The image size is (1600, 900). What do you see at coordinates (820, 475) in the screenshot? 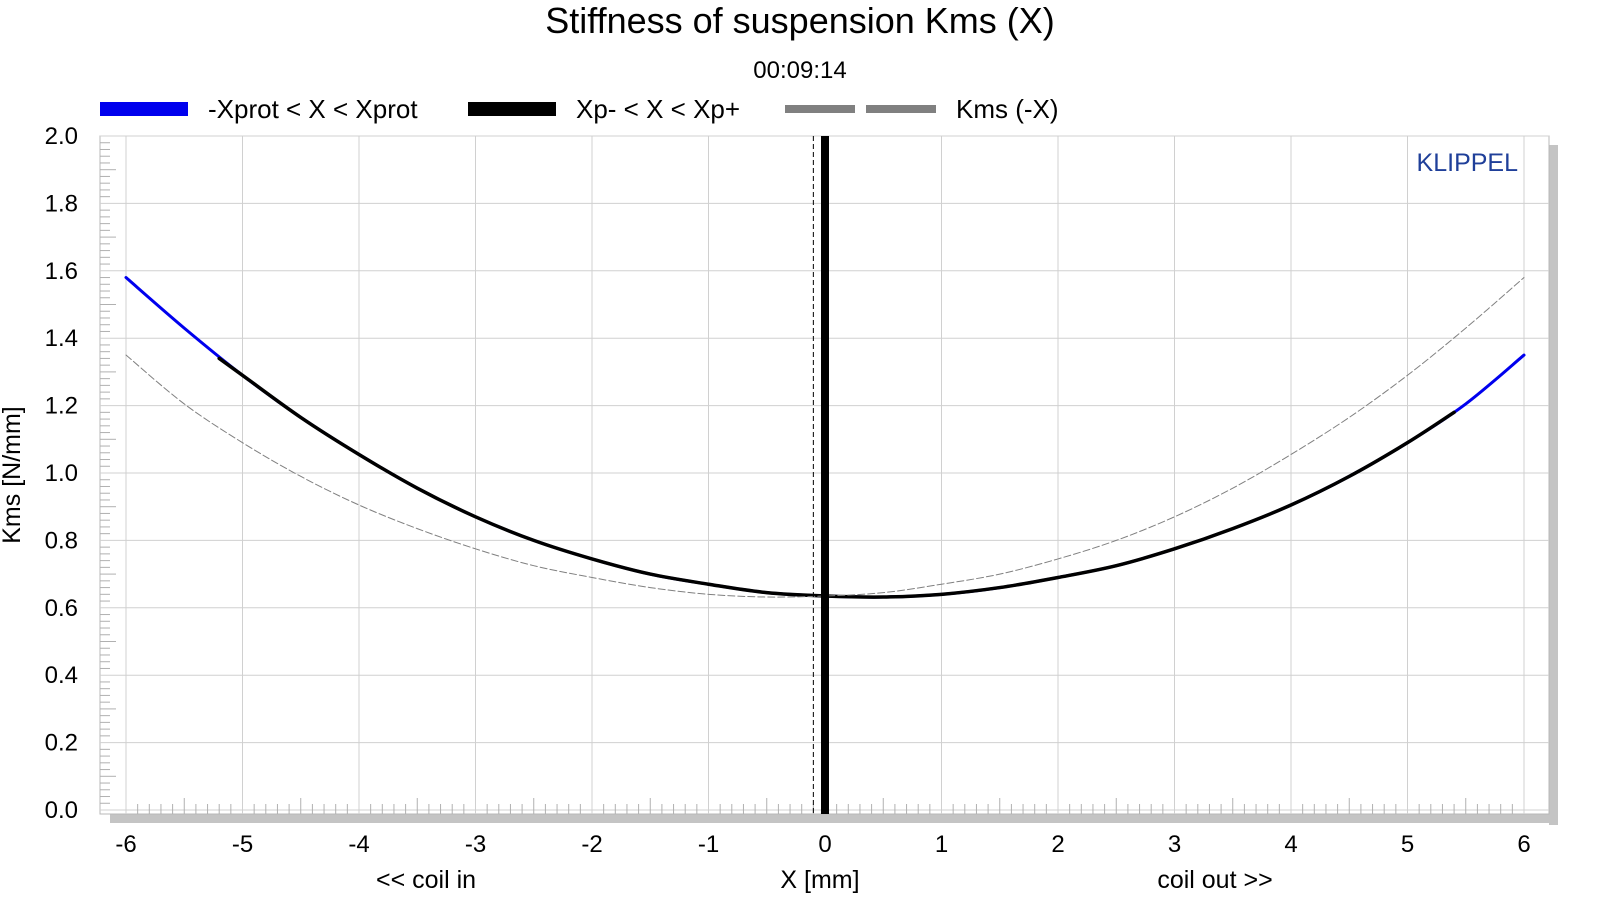
I see `vertical-markers` at bounding box center [820, 475].